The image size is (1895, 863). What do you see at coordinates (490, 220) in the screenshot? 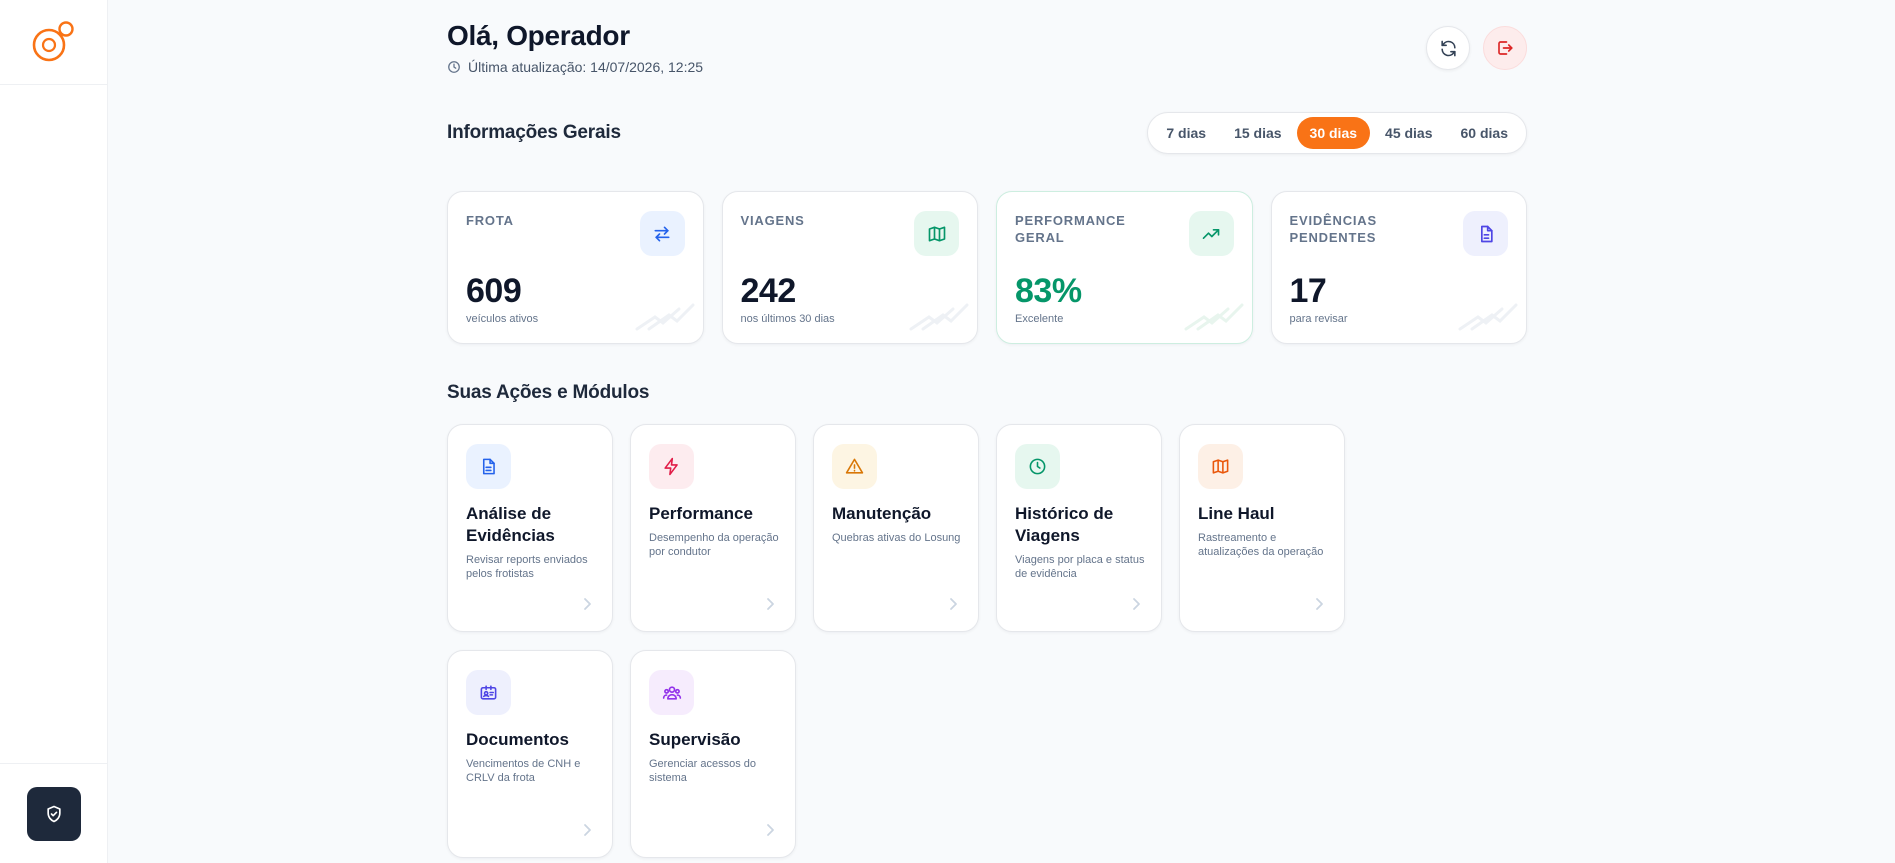
I see `stat-label: FROTA` at bounding box center [490, 220].